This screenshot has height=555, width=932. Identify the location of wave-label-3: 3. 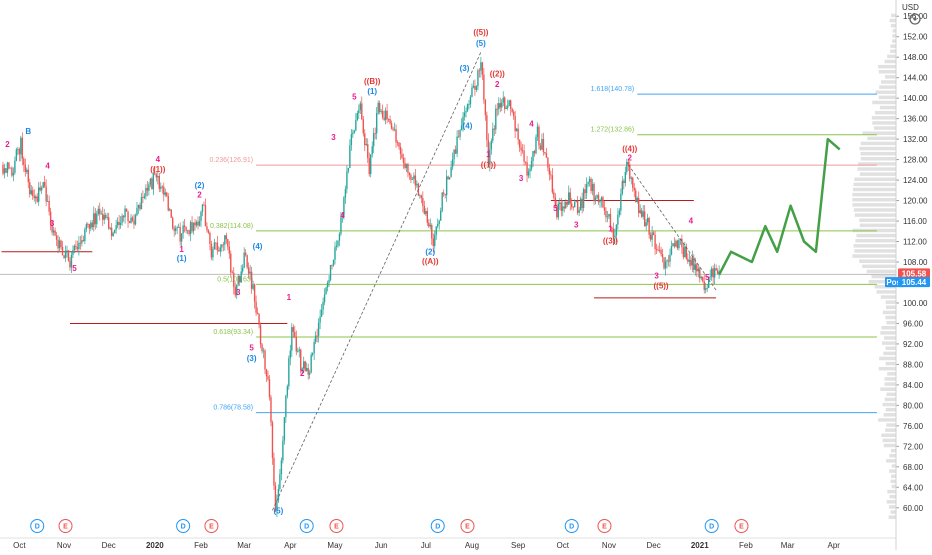
(52, 223).